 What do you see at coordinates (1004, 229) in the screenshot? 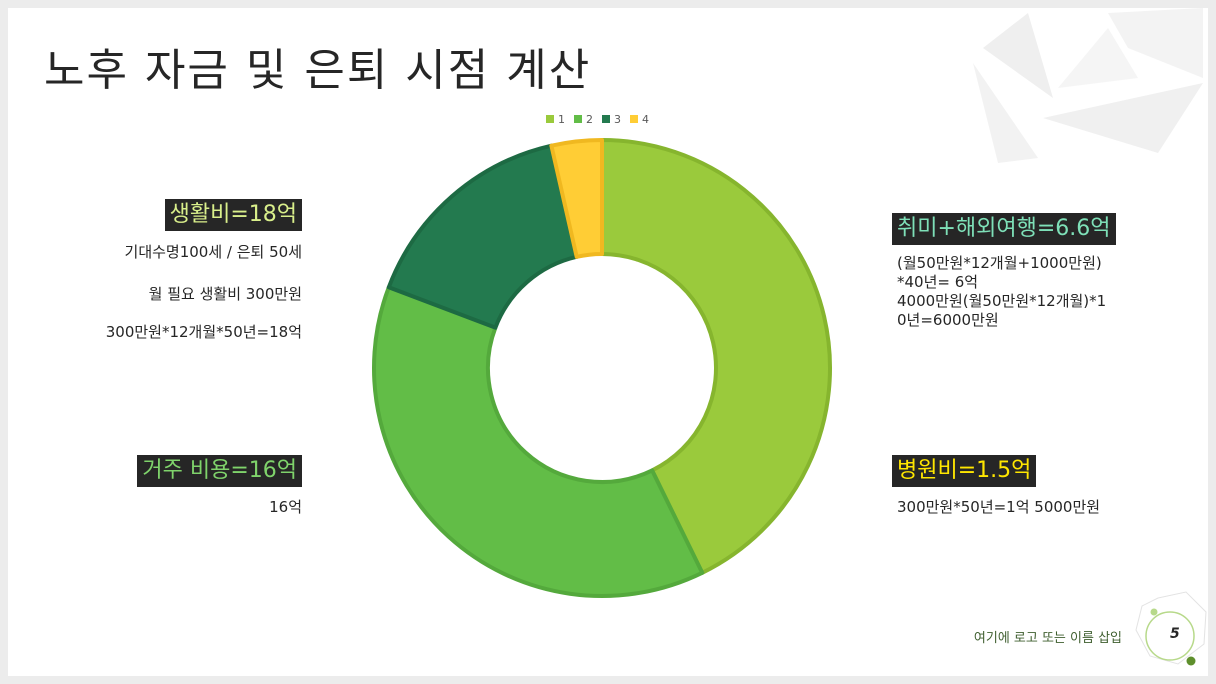
I see `hobby-travel-label: 취미+해외여행=6.6억` at bounding box center [1004, 229].